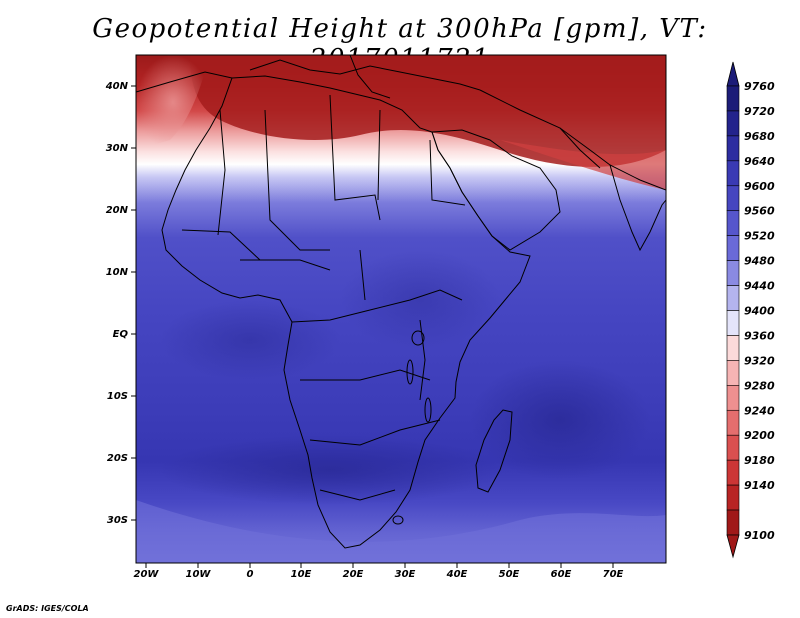 Image resolution: width=800 pixels, height=618 pixels. Describe the element at coordinates (147, 574) in the screenshot. I see `lon-label: 20W` at that location.